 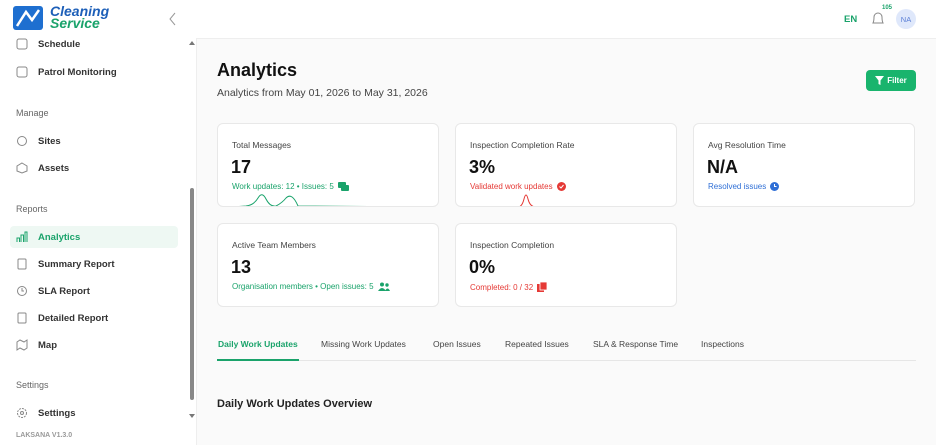 What do you see at coordinates (851, 19) in the screenshot?
I see `language-switch: EN` at bounding box center [851, 19].